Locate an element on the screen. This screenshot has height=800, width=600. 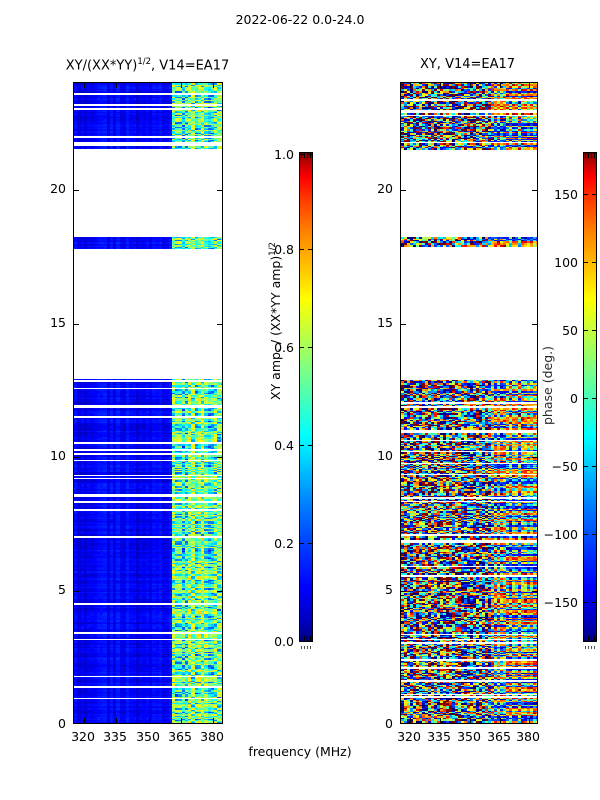
left-yticklabel-10: 10 is located at coordinates (47, 455).